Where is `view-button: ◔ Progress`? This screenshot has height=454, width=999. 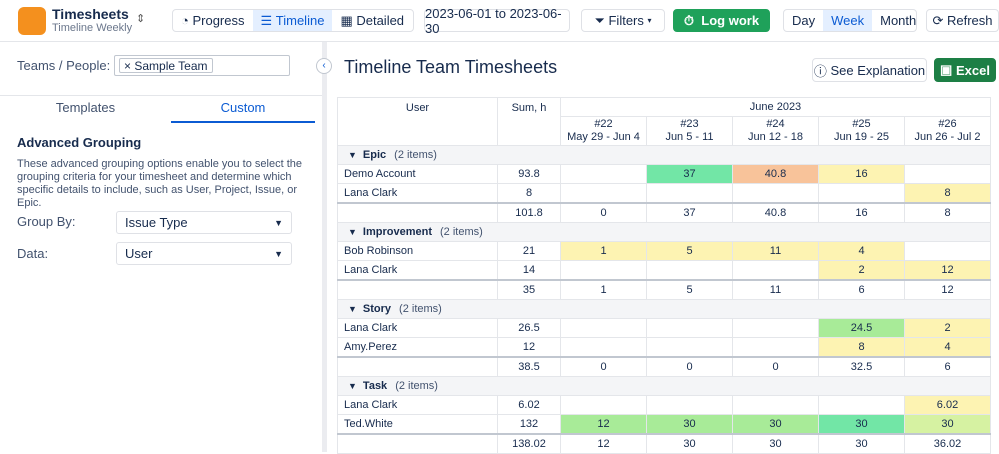
view-button: ◔ Progress is located at coordinates (213, 20).